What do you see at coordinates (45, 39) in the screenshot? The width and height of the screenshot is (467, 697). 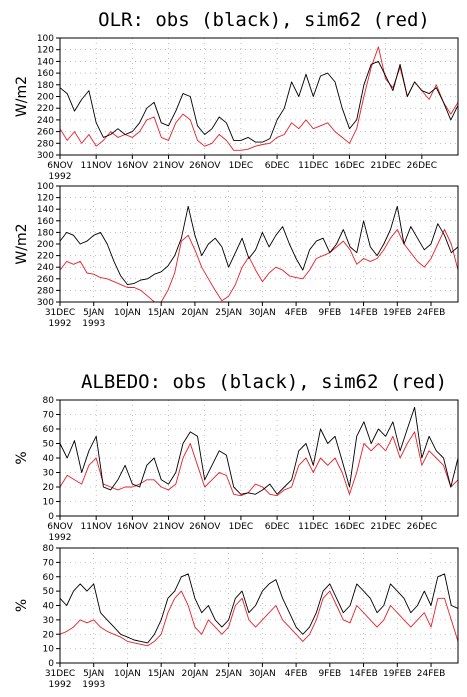 I see `y-tick-label: 100` at bounding box center [45, 39].